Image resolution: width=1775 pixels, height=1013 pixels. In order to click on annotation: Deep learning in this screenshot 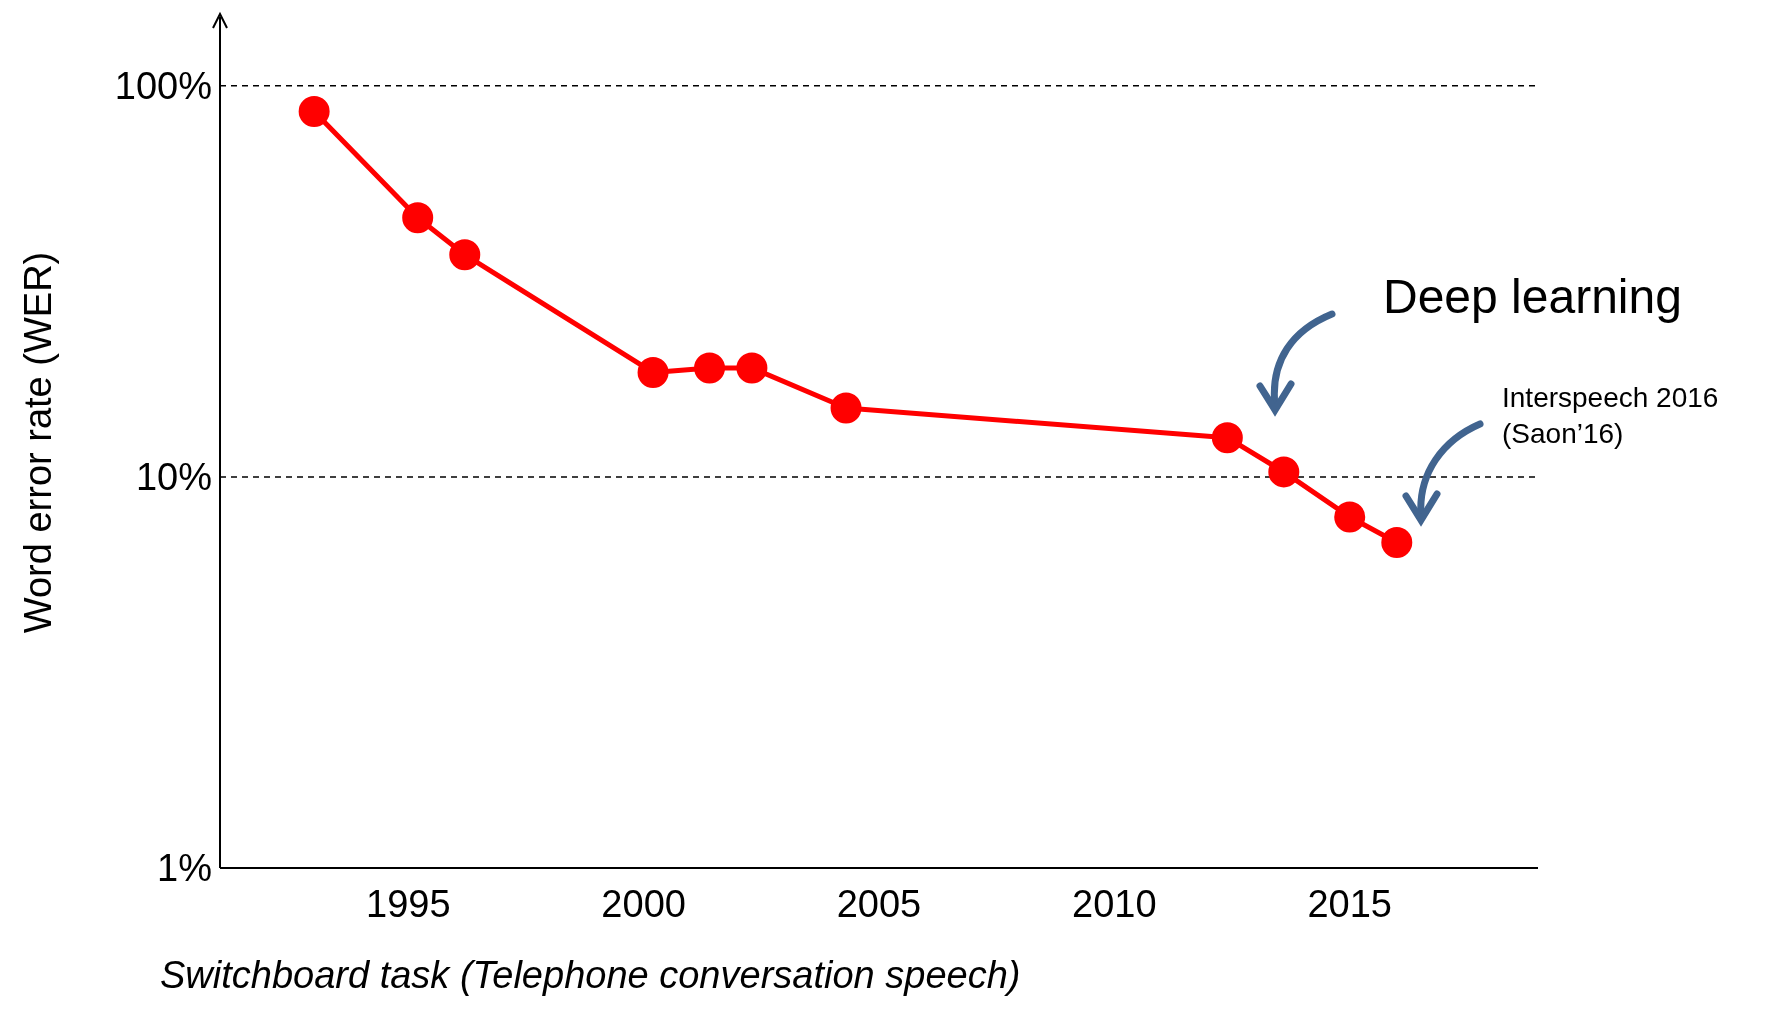, I will do `click(1532, 297)`.